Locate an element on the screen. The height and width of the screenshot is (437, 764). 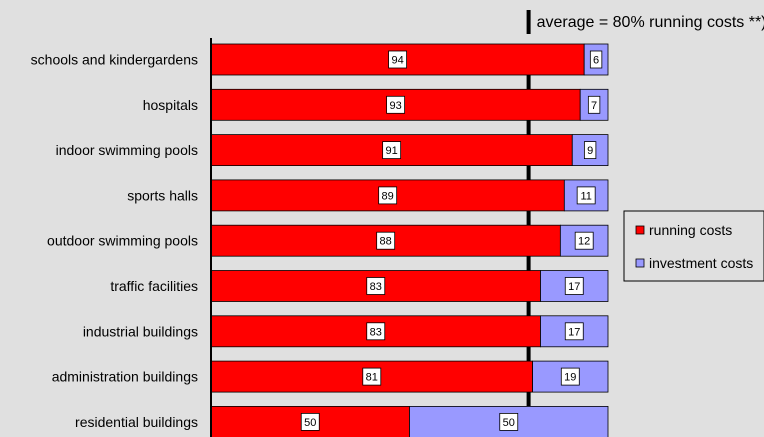
data-label: 7 is located at coordinates (594, 106).